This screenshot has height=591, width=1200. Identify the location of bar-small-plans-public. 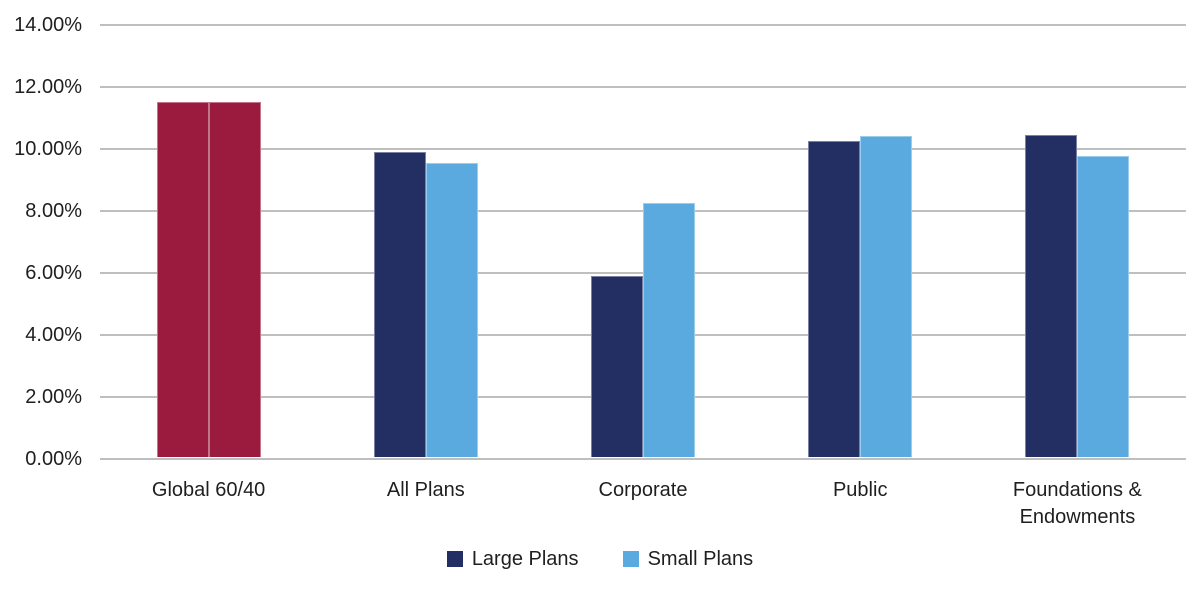
(886, 296).